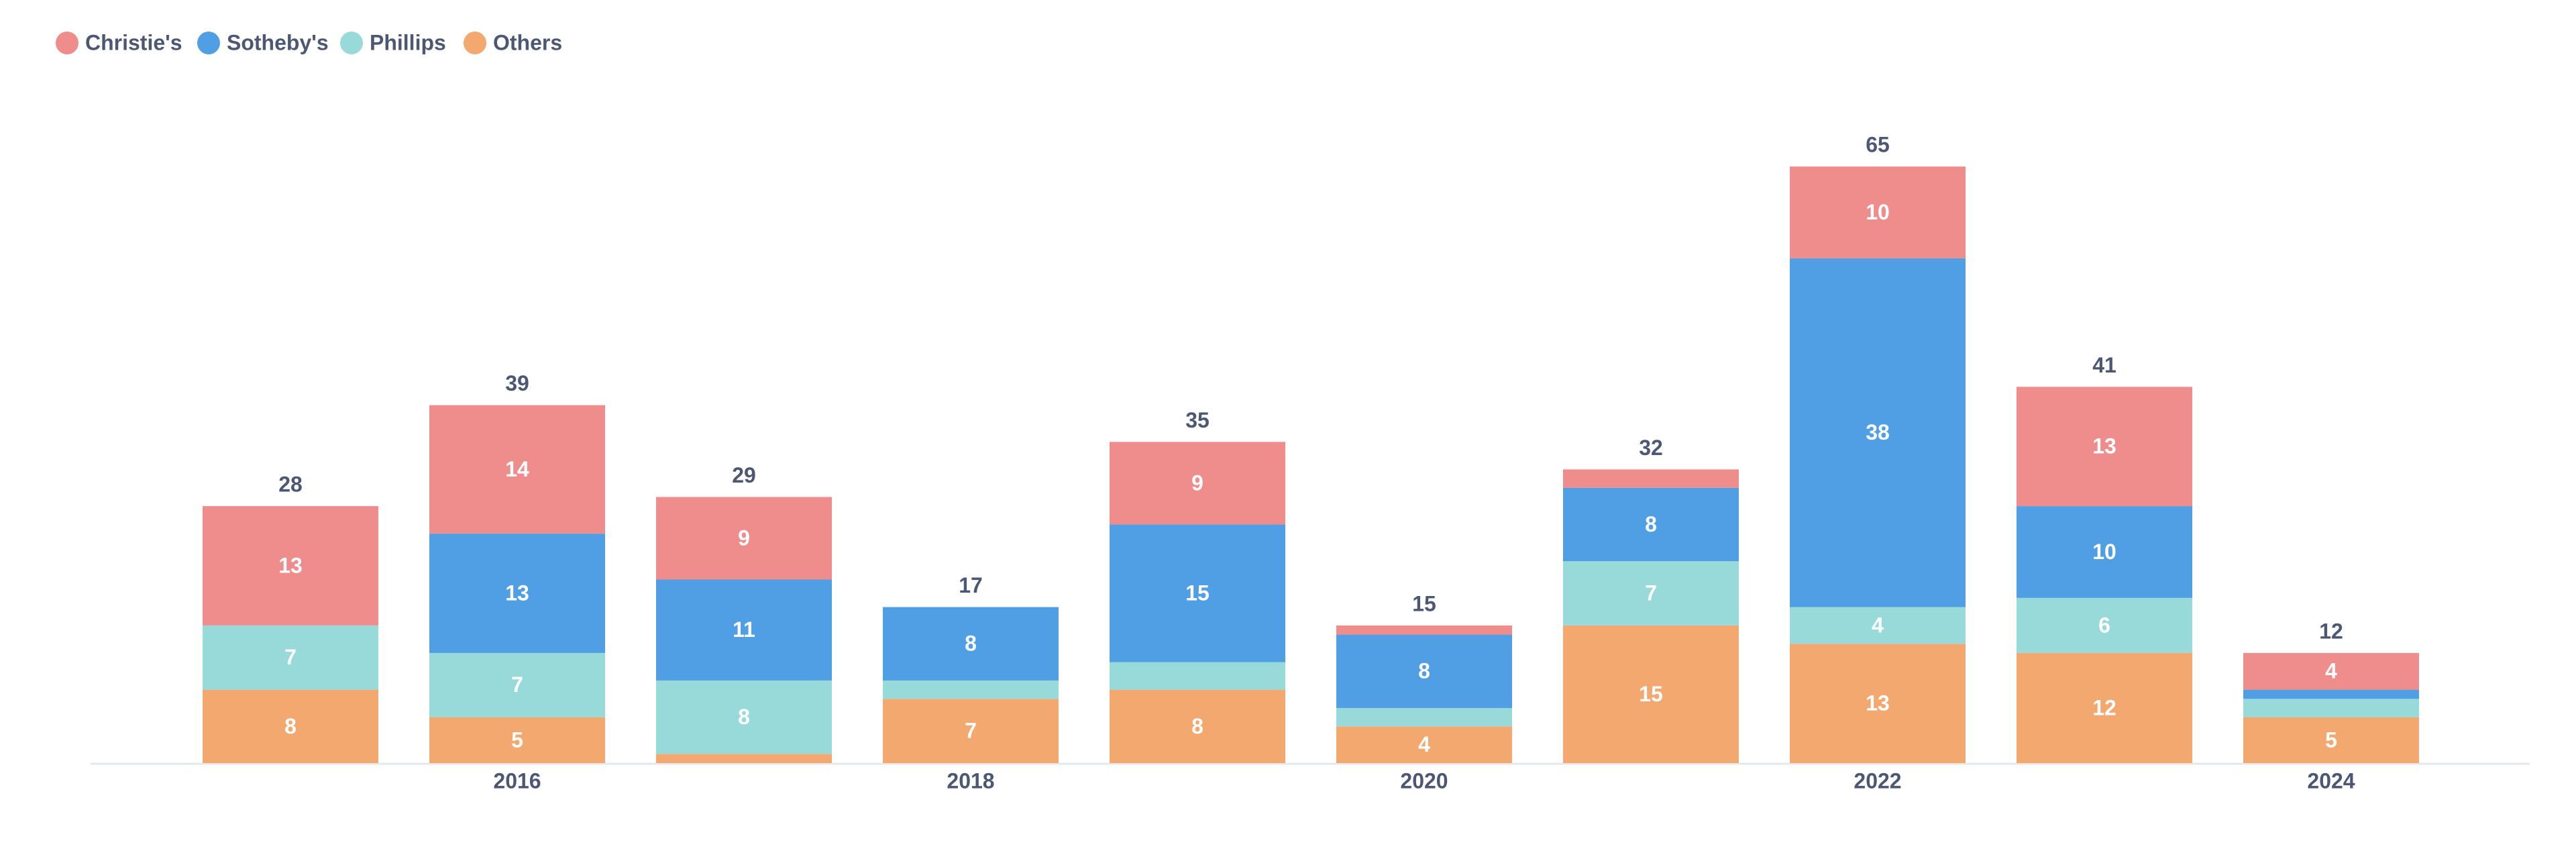  I want to click on segment-label: 12, so click(2104, 707).